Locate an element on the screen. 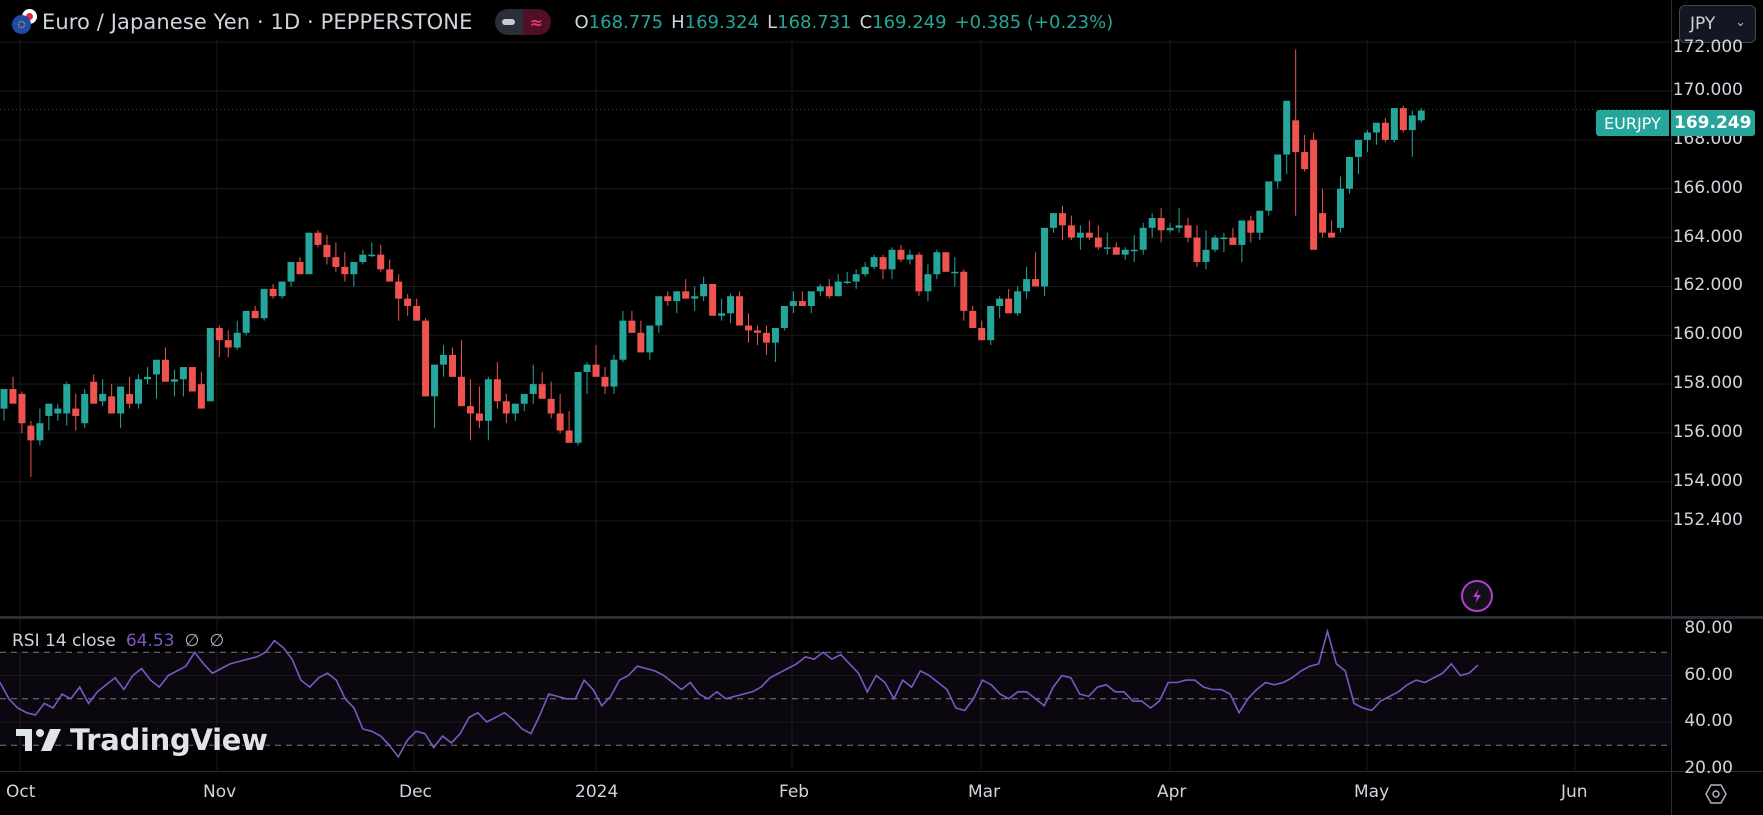  rsi-legend: RSI 14 close 64.53 ∅ ∅ is located at coordinates (121, 641).